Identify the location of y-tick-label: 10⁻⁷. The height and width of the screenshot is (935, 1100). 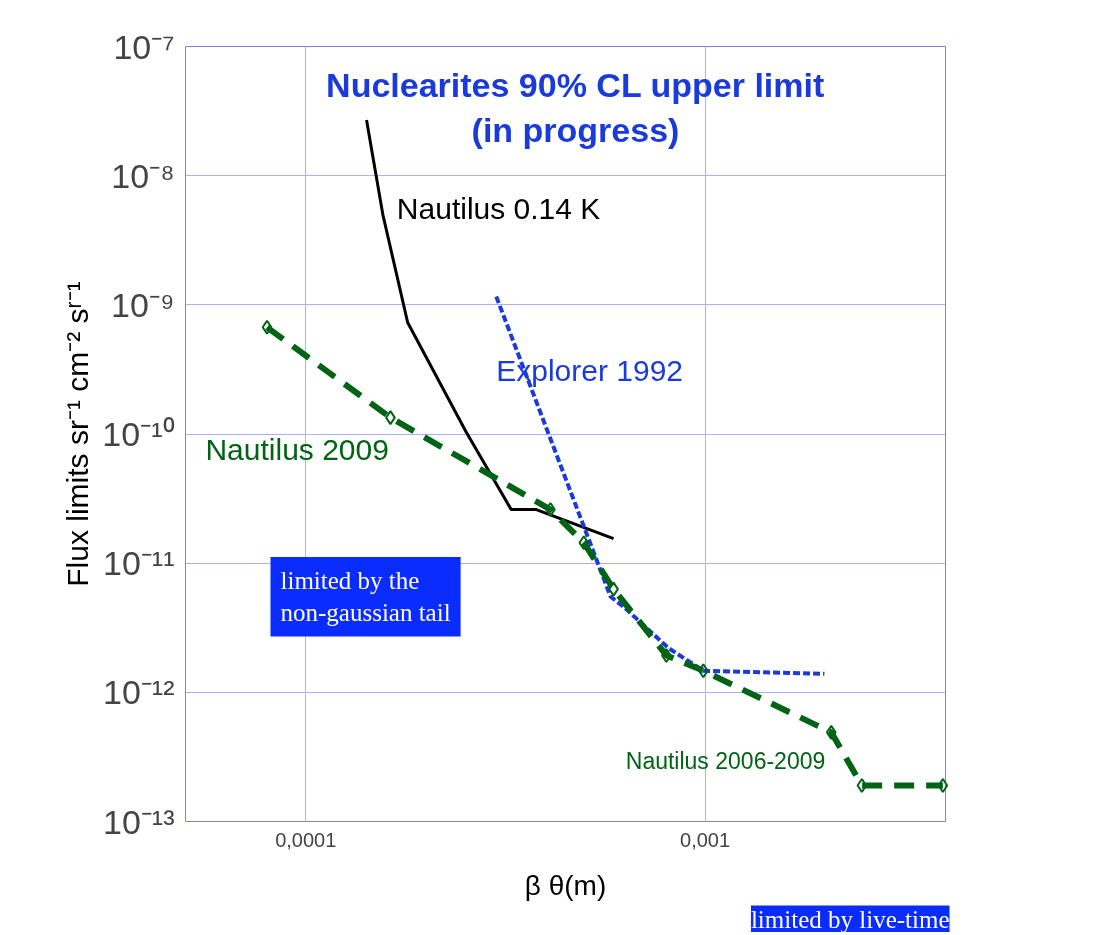
(144, 46).